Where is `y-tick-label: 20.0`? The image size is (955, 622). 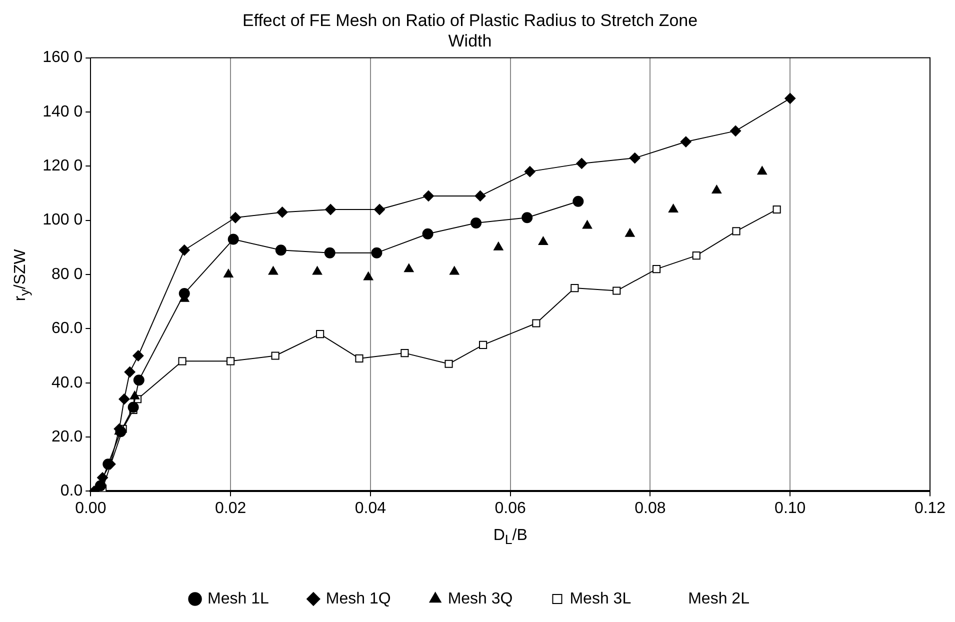
y-tick-label: 20.0 is located at coordinates (67, 437).